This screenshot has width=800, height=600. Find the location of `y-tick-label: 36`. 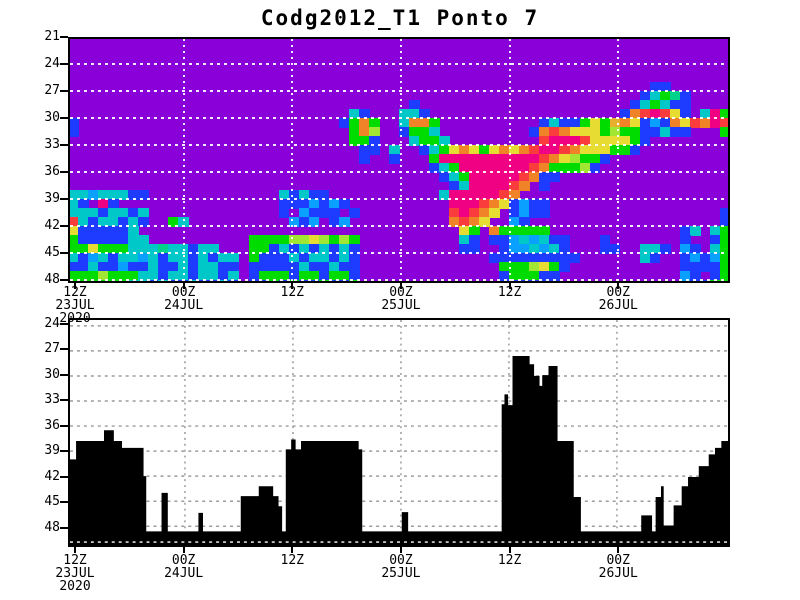

y-tick-label: 36 is located at coordinates (52, 425).